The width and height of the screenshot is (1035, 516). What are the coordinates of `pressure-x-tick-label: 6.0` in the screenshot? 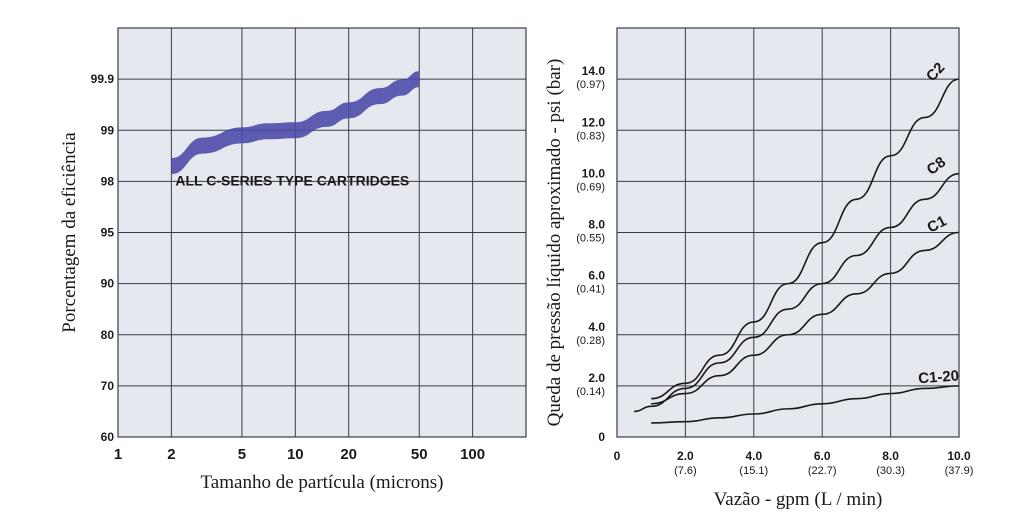 It's located at (822, 456).